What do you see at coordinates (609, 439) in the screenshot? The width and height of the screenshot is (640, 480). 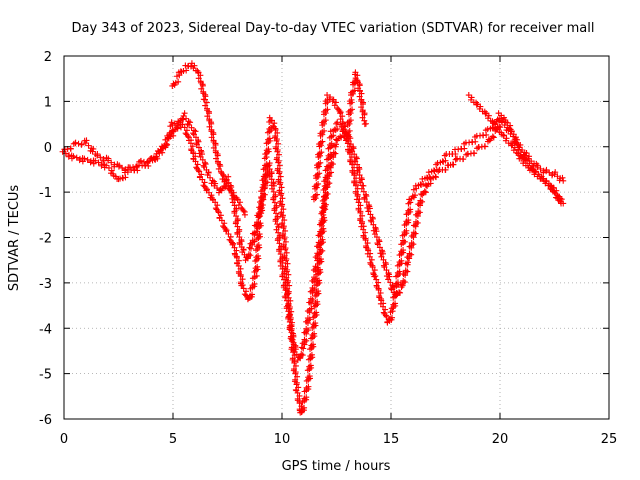 I see `x-tick-label: 25` at bounding box center [609, 439].